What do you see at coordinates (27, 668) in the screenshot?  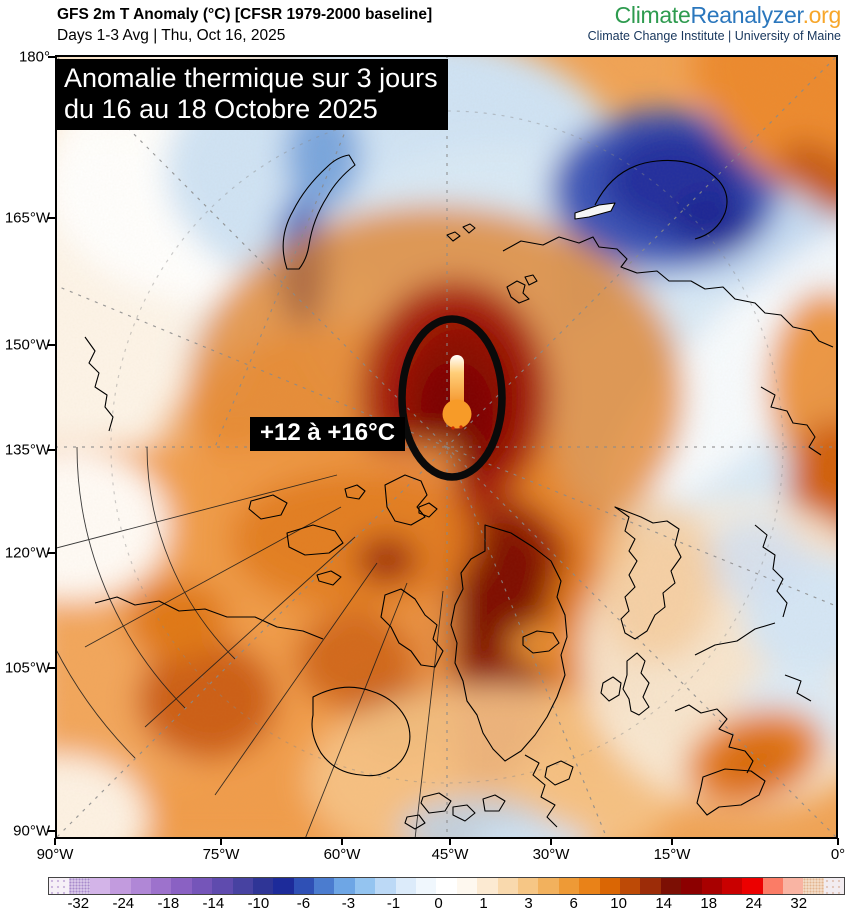 I see `y-axis-label: 105°W` at bounding box center [27, 668].